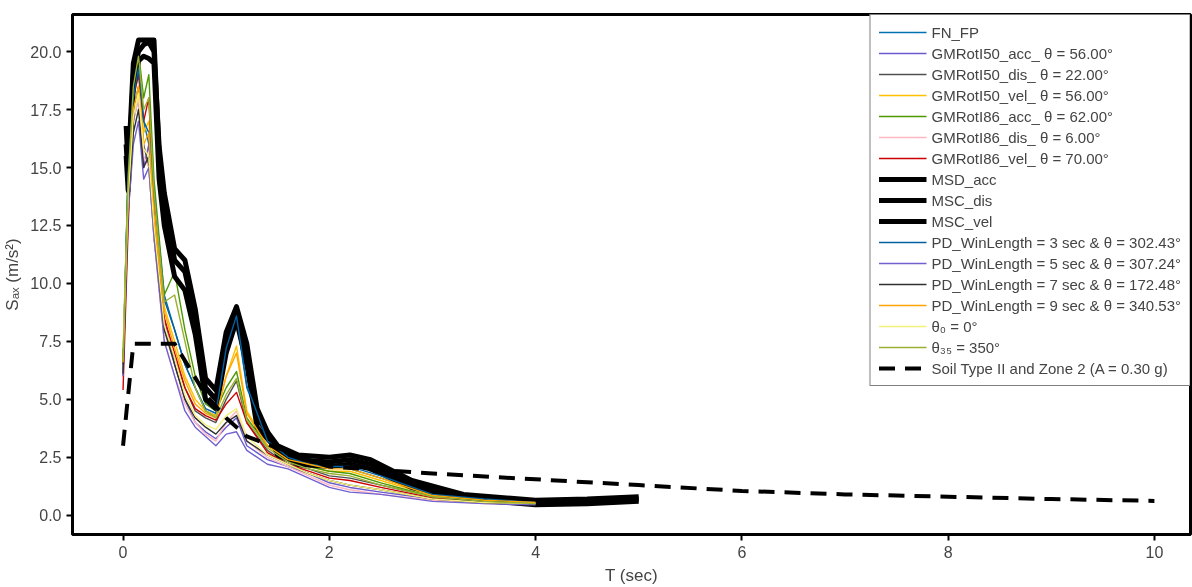 This screenshot has width=1192, height=587. Describe the element at coordinates (631, 575) in the screenshot. I see `x-axis-title: T (sec)` at that location.